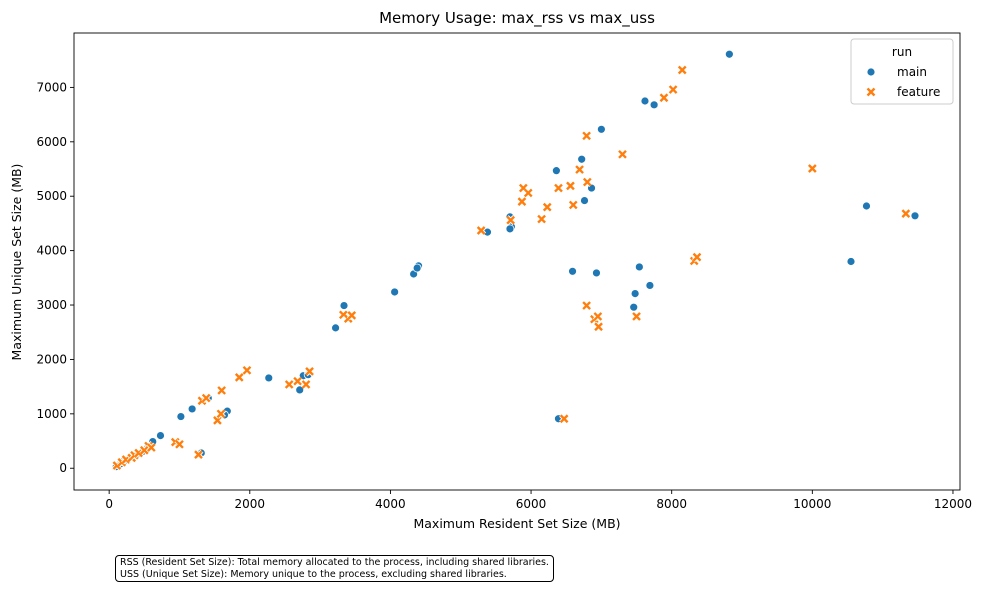  Describe the element at coordinates (51, 359) in the screenshot. I see `y-tick-label: 2000` at that location.